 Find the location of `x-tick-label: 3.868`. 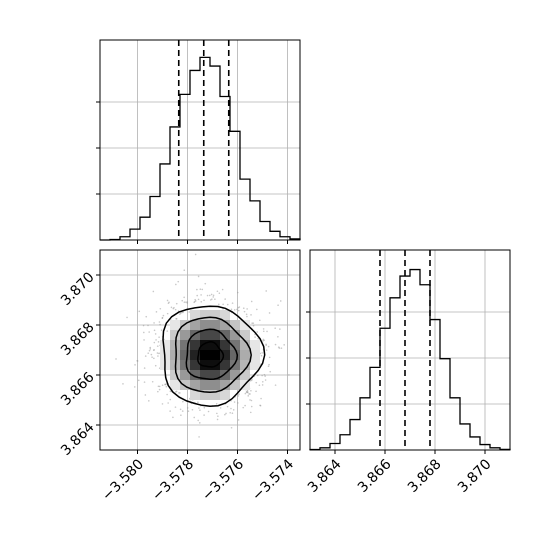

x-tick-label: 3.868 is located at coordinates (425, 476).